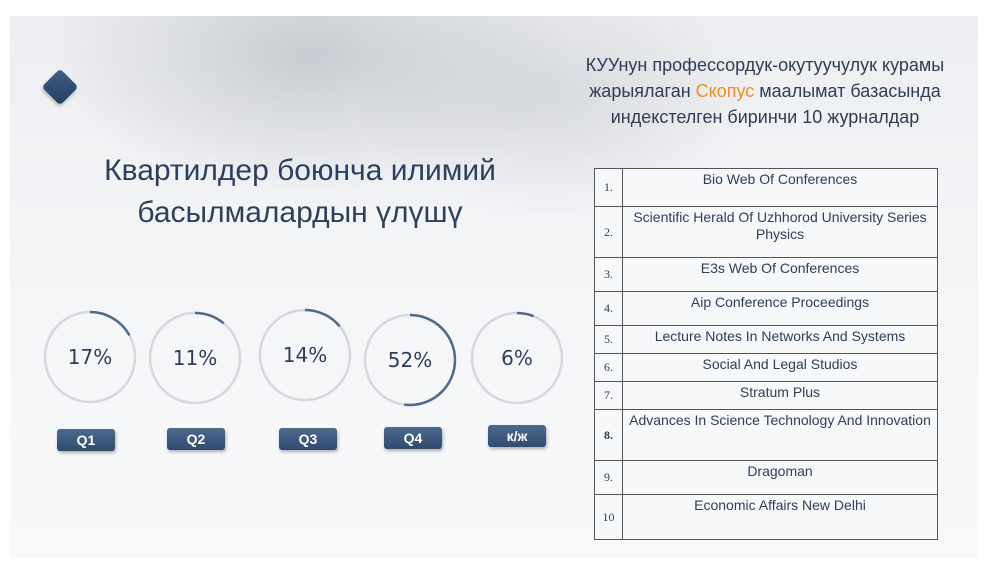  What do you see at coordinates (608, 339) in the screenshot?
I see `row-number: 5.` at bounding box center [608, 339].